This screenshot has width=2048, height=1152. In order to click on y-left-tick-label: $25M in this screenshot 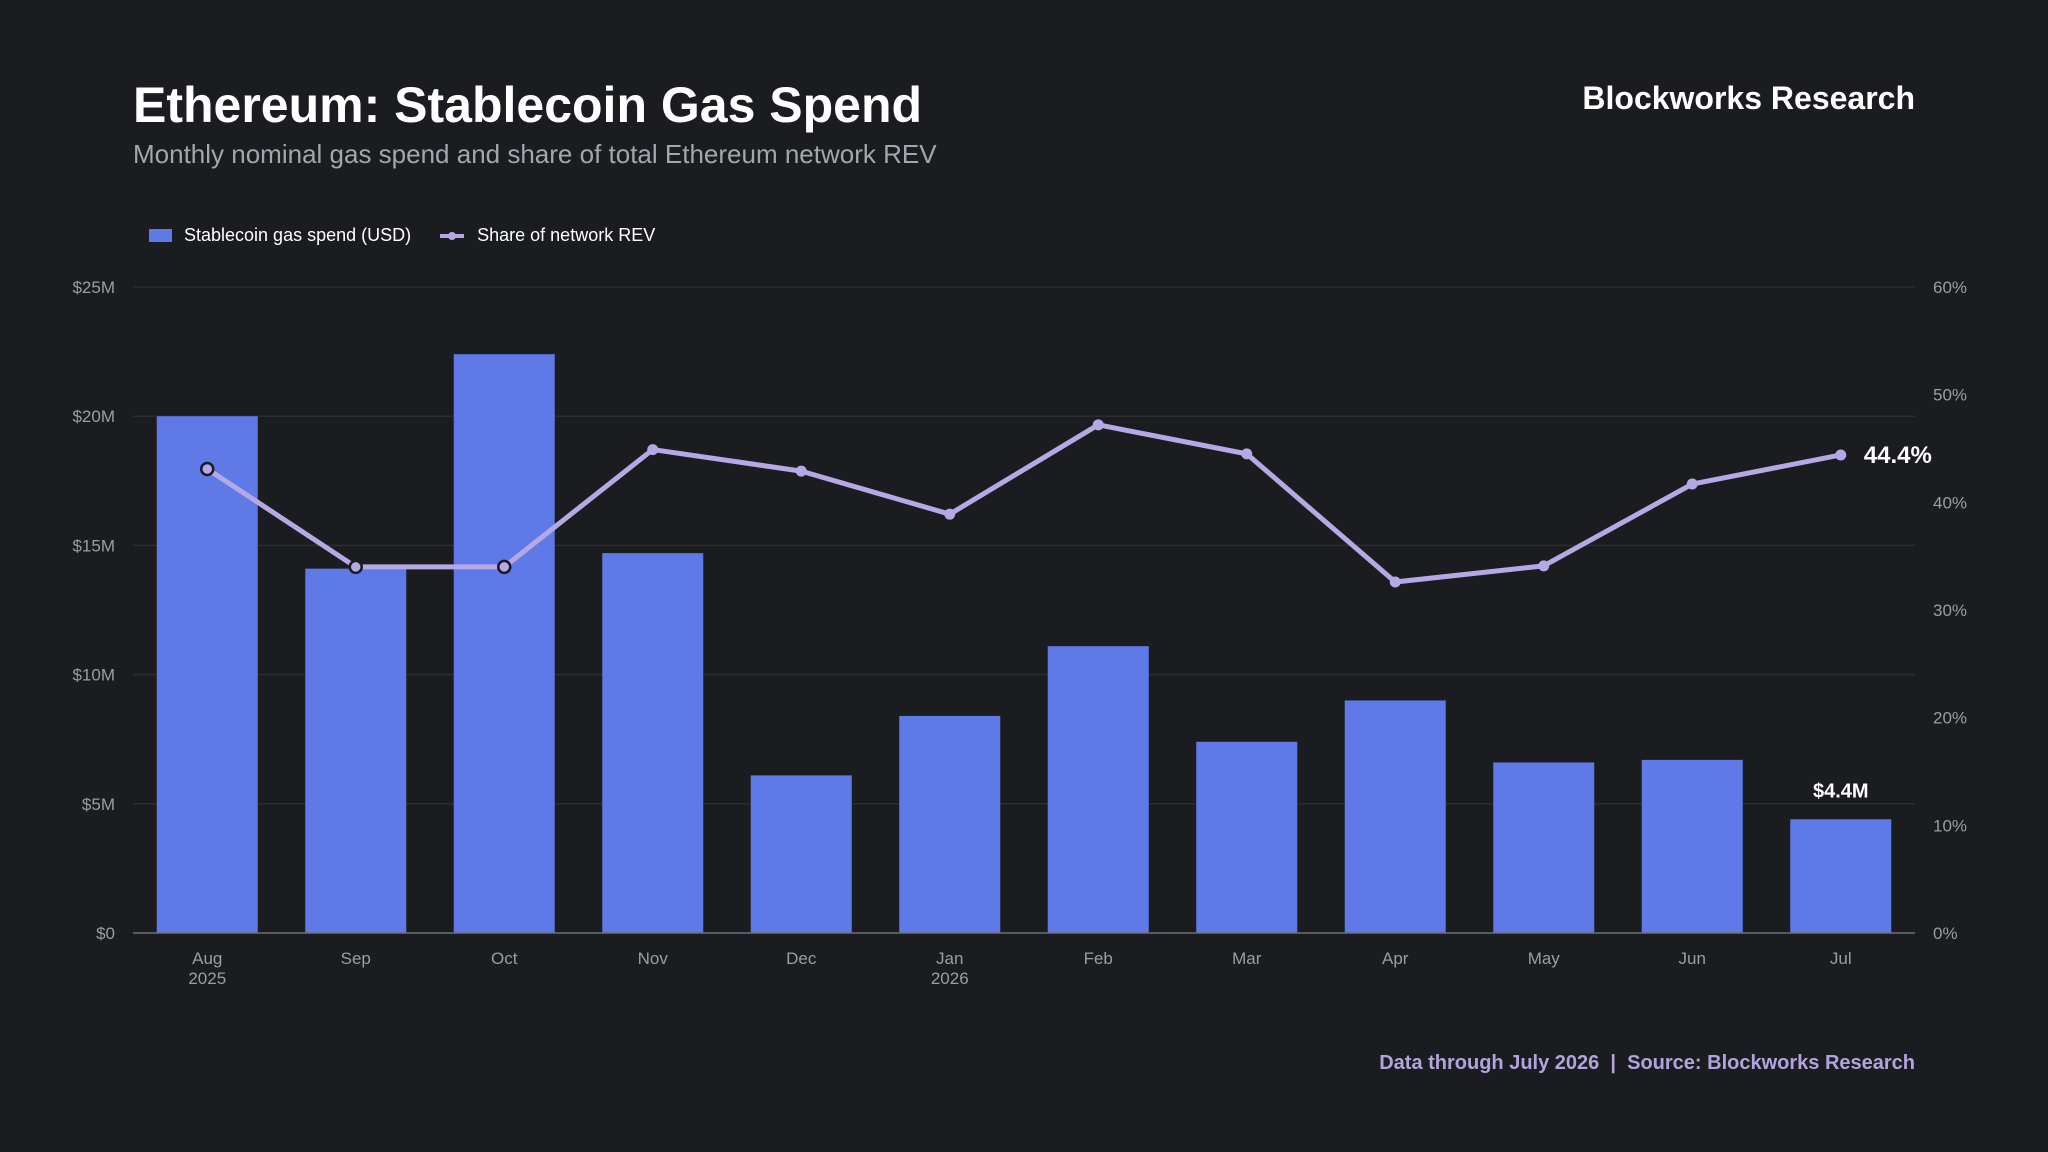, I will do `click(93, 287)`.